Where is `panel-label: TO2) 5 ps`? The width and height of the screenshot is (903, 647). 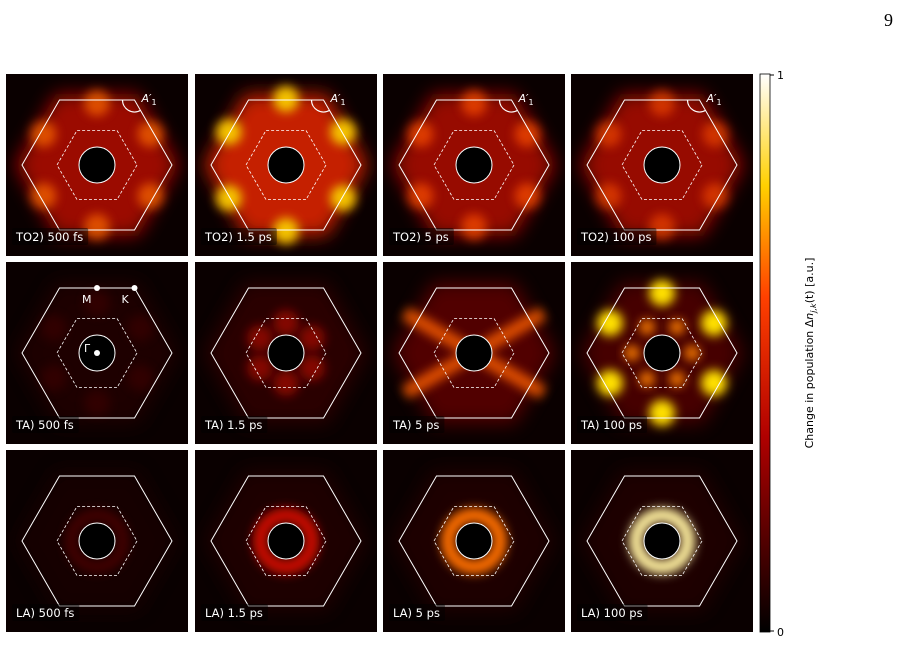
panel-label: TO2) 5 ps is located at coordinates (420, 237).